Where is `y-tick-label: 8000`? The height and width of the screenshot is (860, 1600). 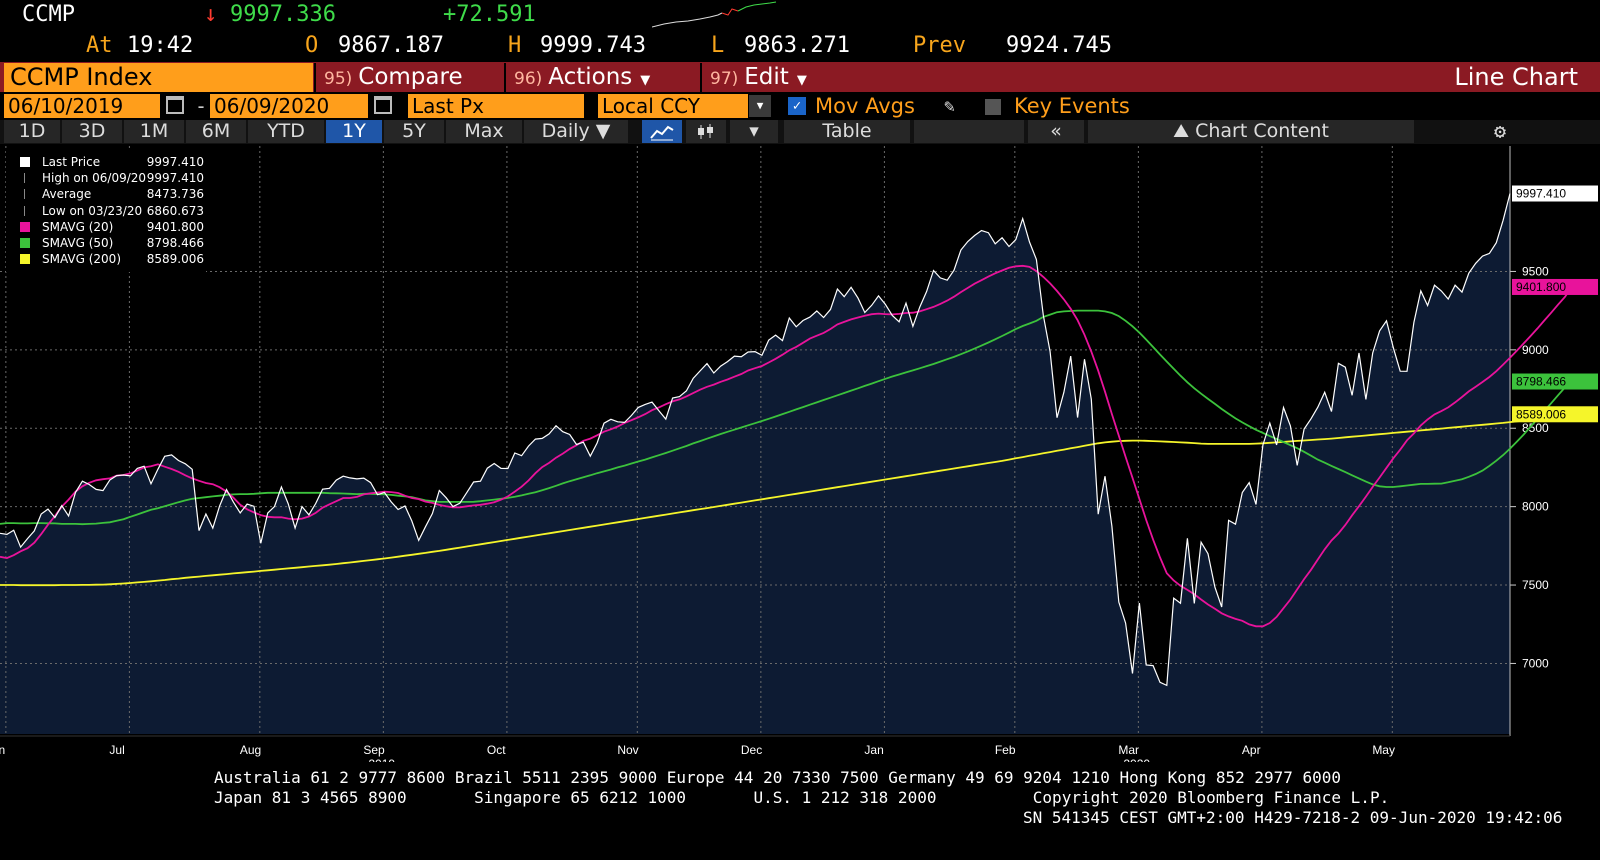 y-tick-label: 8000 is located at coordinates (1535, 507).